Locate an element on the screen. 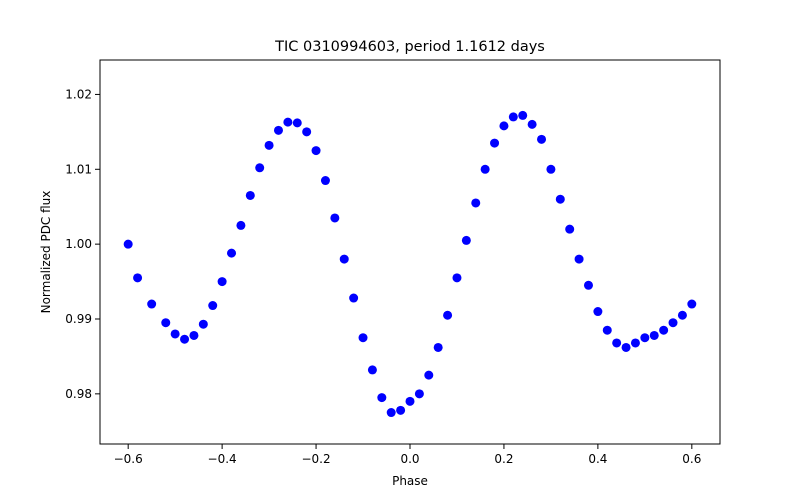 This screenshot has width=800, height=500. x-axis-ticks: −0.6 −0.4 −0.2 0.0 0.2 0.4 0.6 is located at coordinates (407, 455).